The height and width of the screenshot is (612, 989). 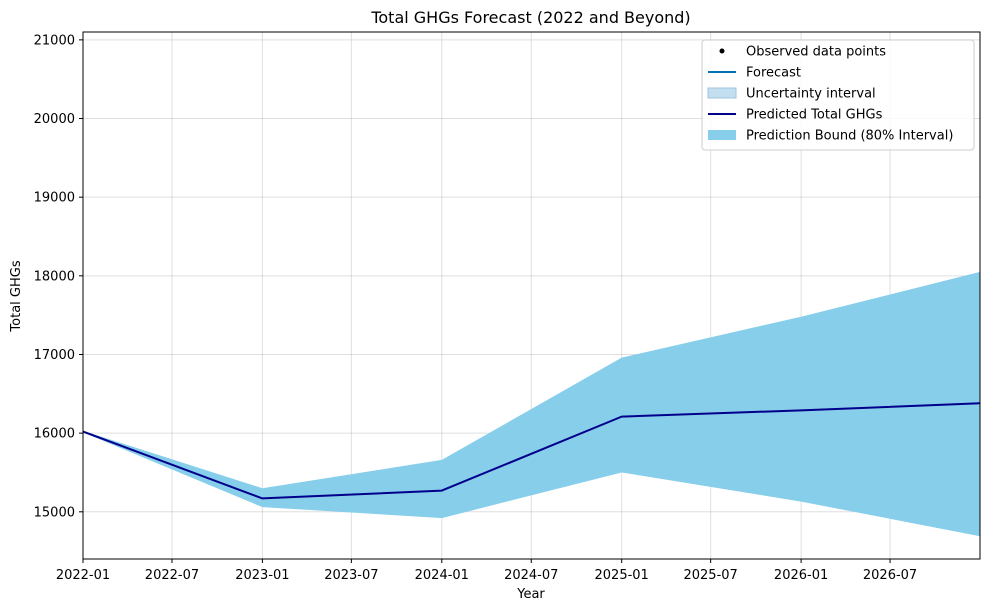 What do you see at coordinates (83, 575) in the screenshot?
I see `x-tick-label: 2022-01` at bounding box center [83, 575].